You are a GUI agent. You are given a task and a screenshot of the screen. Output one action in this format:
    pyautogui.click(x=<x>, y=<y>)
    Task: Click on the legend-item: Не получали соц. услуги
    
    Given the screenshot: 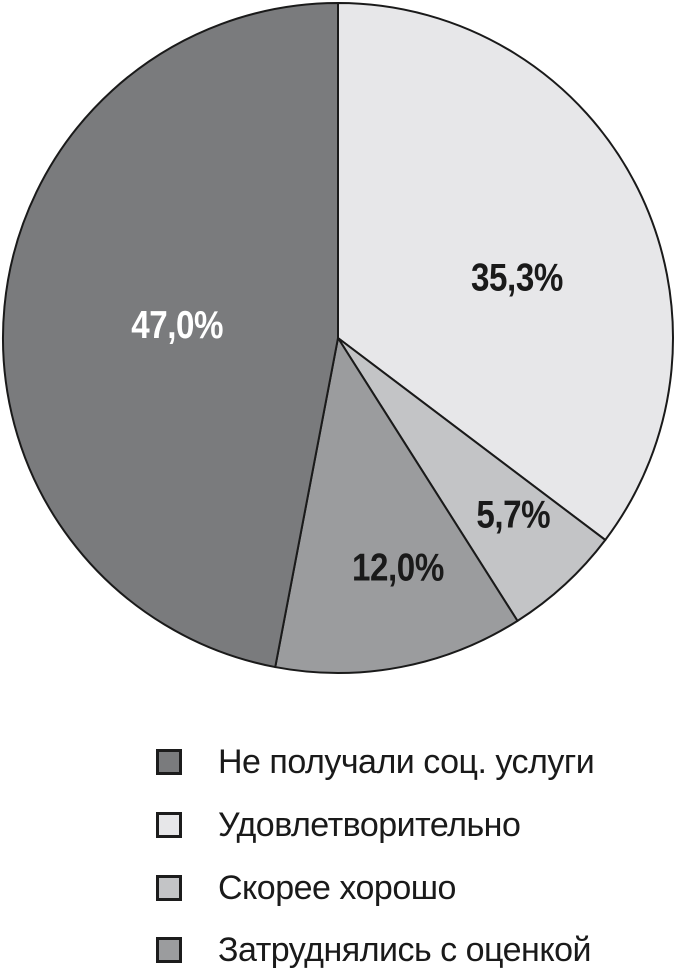 What is the action you would take?
    pyautogui.click(x=375, y=762)
    